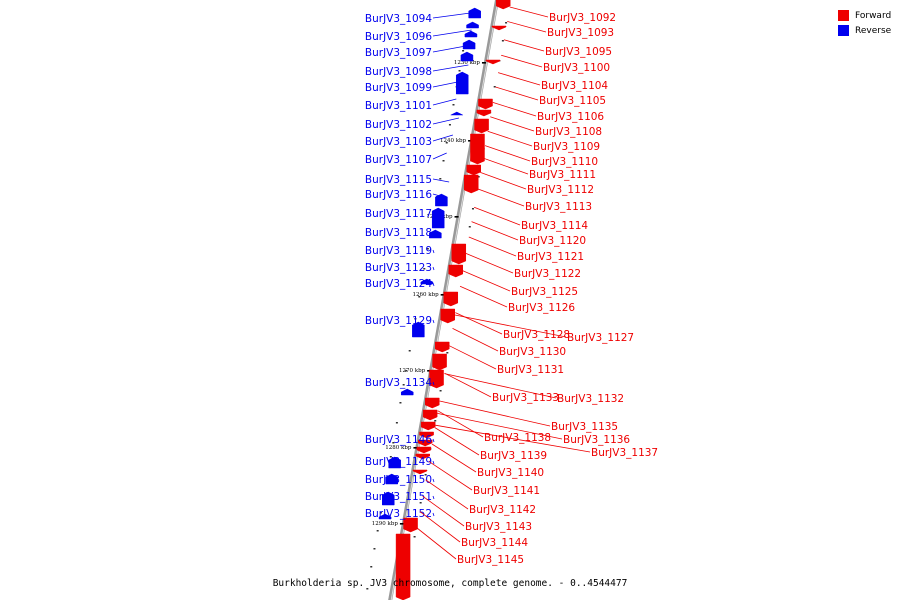 This screenshot has height=600, width=900. What do you see at coordinates (398, 88) in the screenshot?
I see `reverse-gene-label: BurJV3_1099` at bounding box center [398, 88].